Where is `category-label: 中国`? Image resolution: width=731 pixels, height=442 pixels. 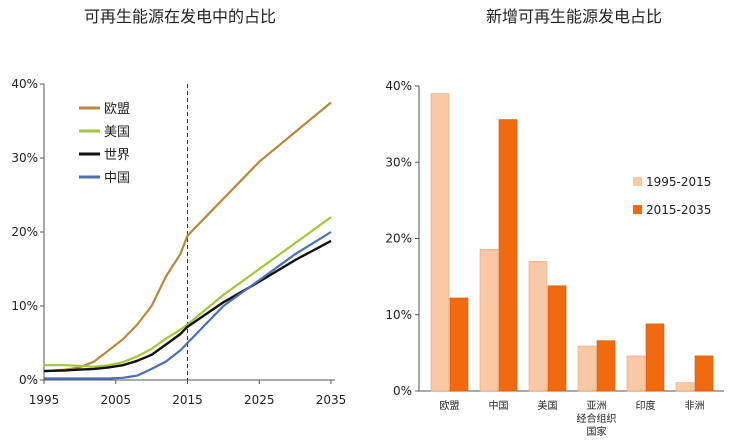 category-label: 中国 is located at coordinates (499, 405).